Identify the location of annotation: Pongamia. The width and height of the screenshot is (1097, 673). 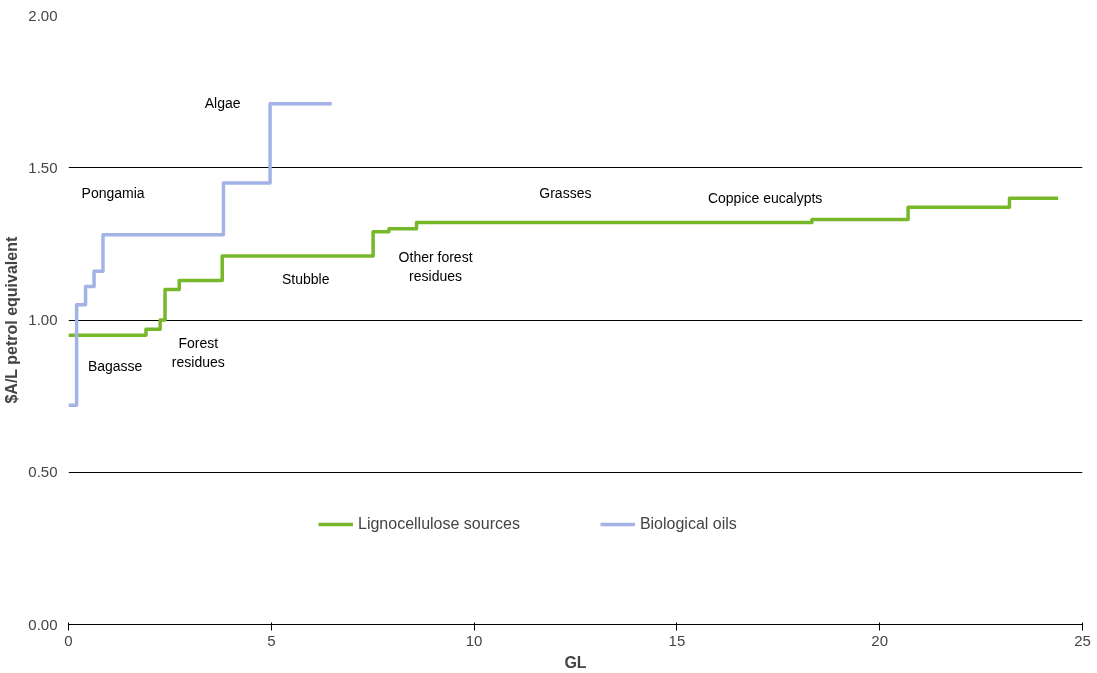
(113, 192).